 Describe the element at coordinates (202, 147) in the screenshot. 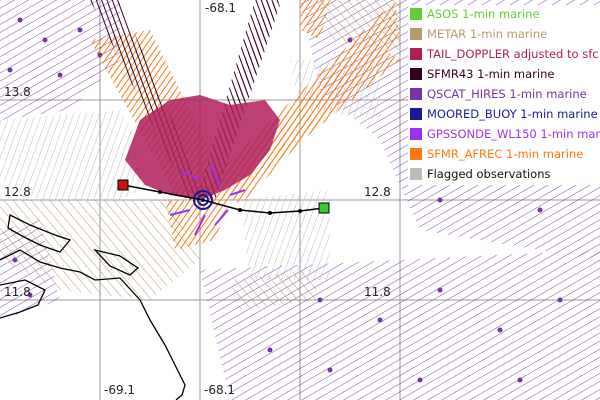

I see `tail-doppler-observations` at that location.